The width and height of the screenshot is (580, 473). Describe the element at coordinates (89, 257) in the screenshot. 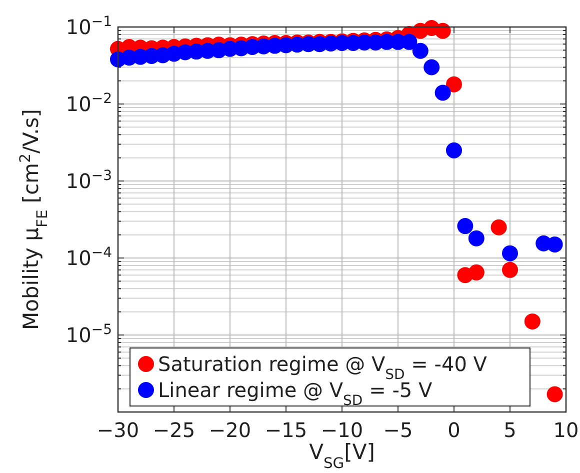

I see `y-tick-label: 10$^{−4}$` at that location.